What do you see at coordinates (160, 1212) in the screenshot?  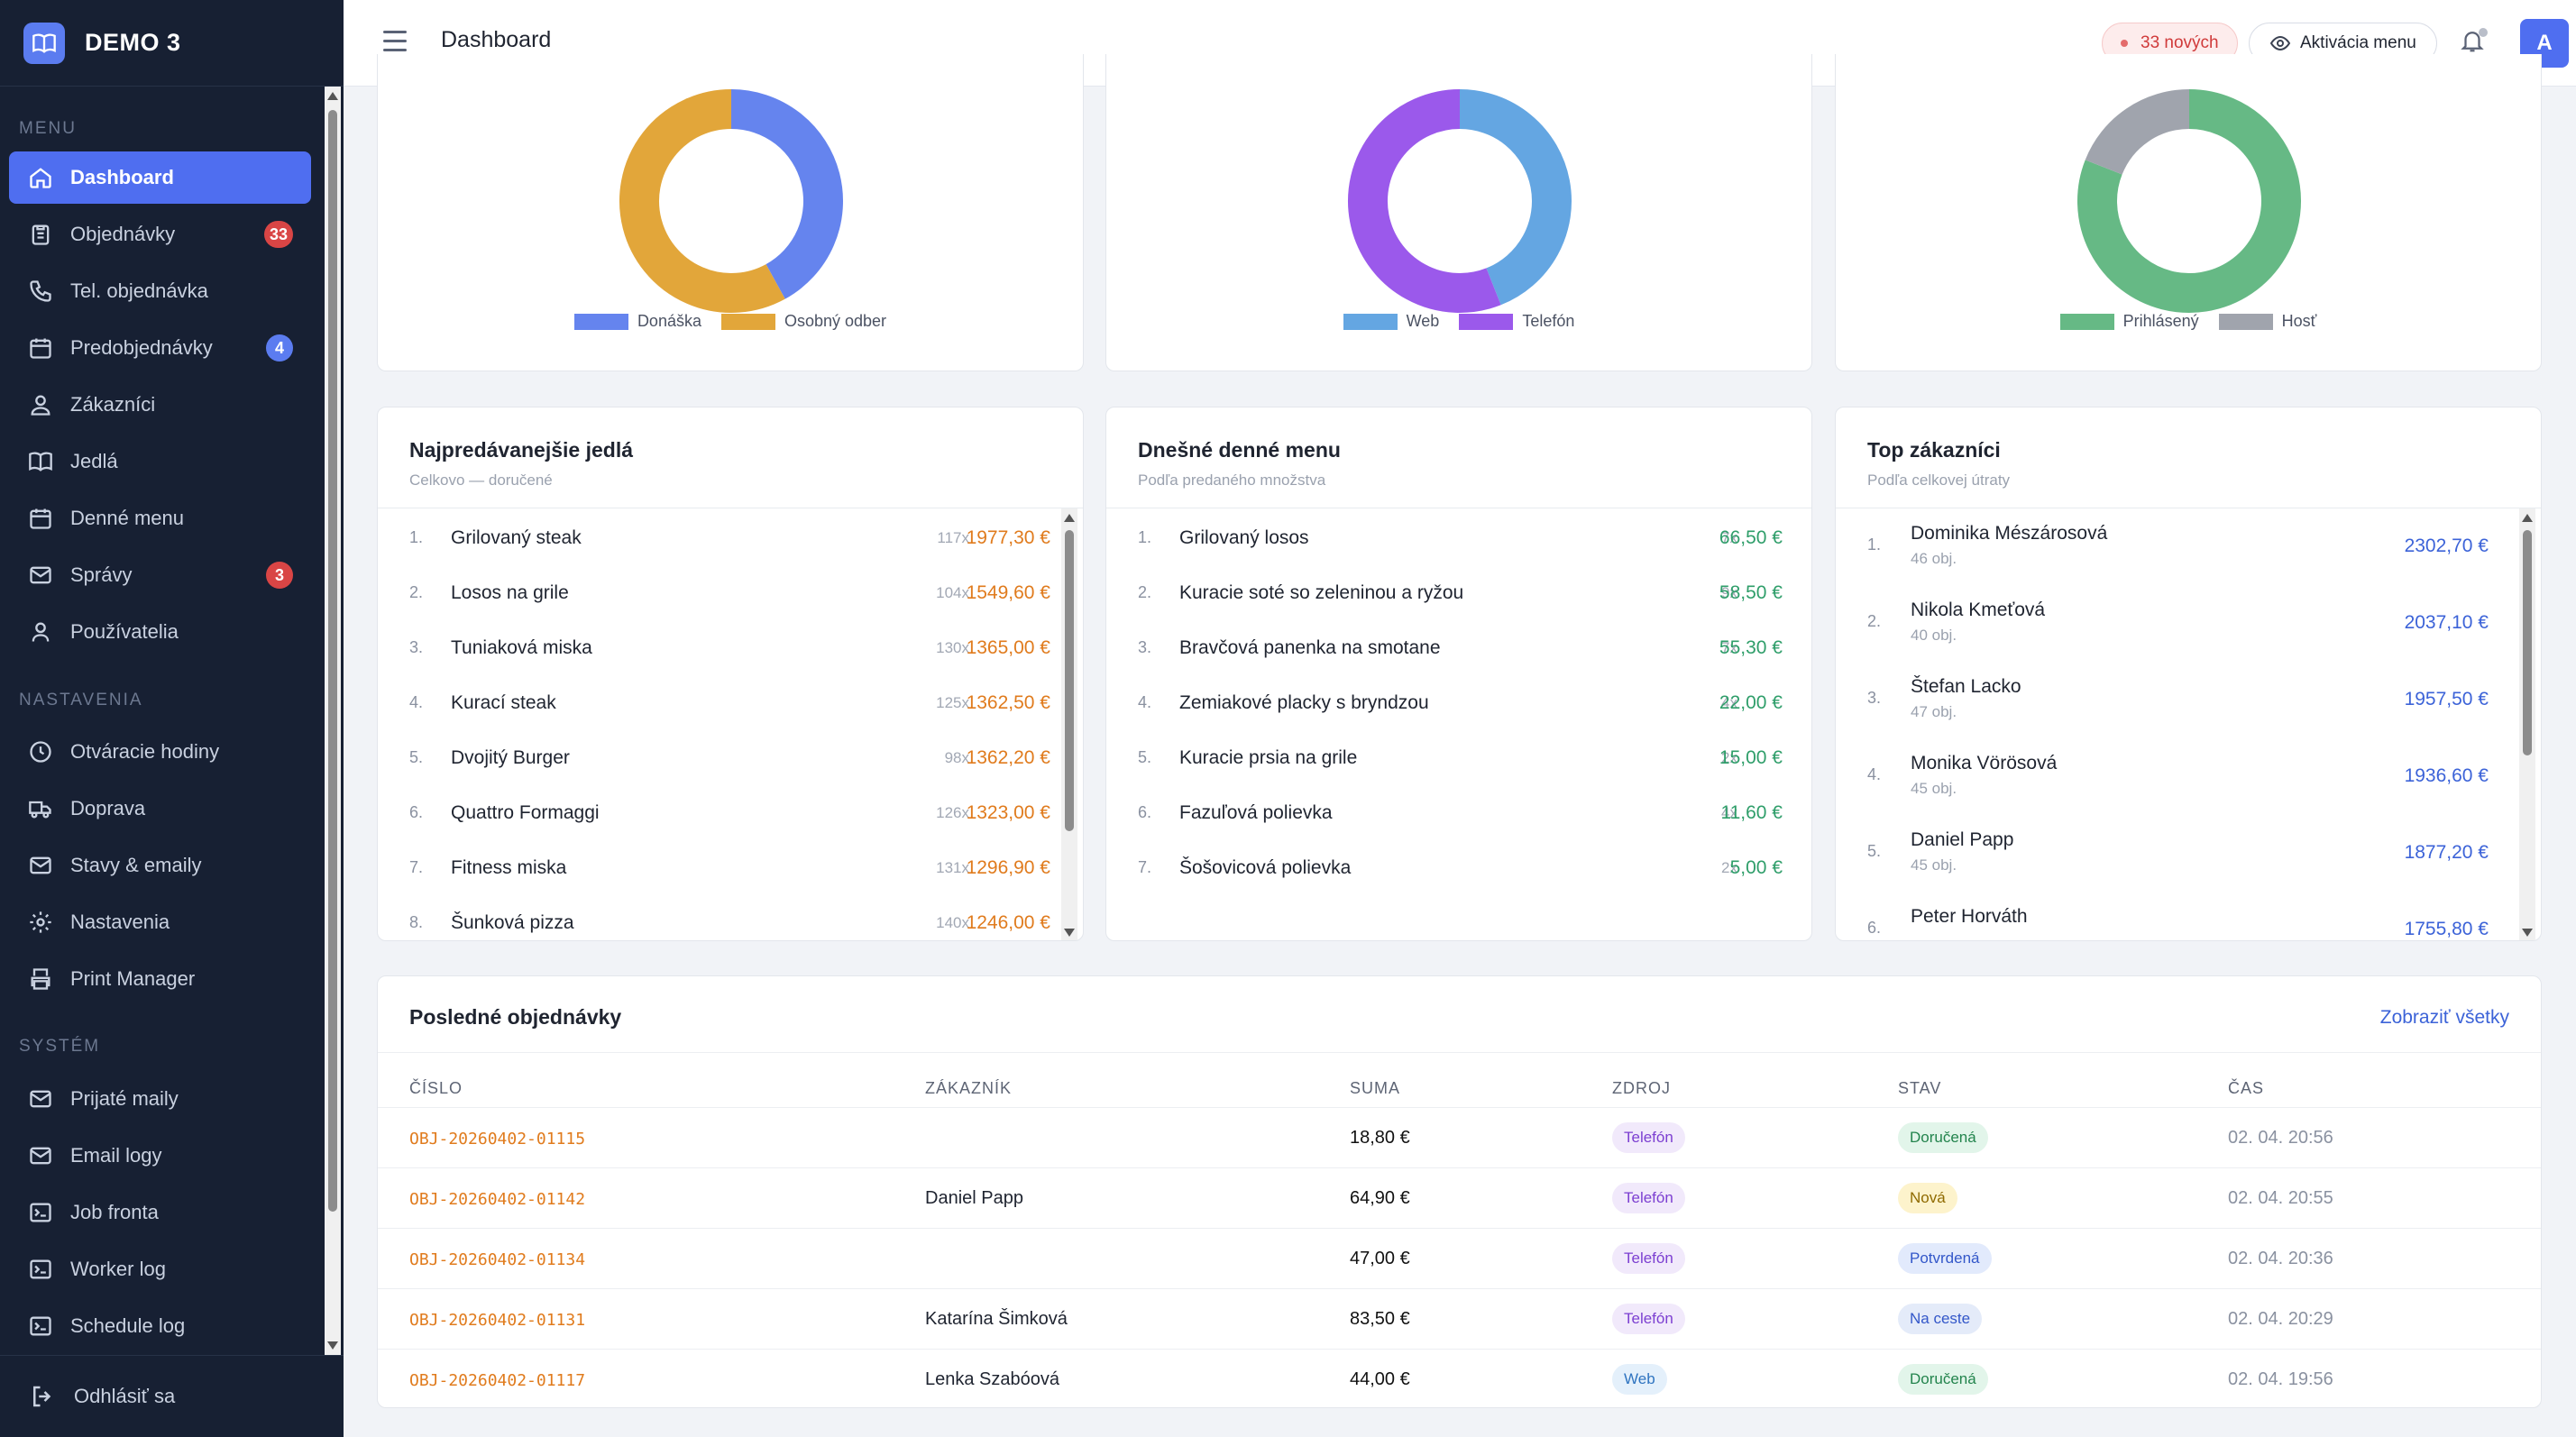 I see `sidebar-item-job-queue: Job fronta` at bounding box center [160, 1212].